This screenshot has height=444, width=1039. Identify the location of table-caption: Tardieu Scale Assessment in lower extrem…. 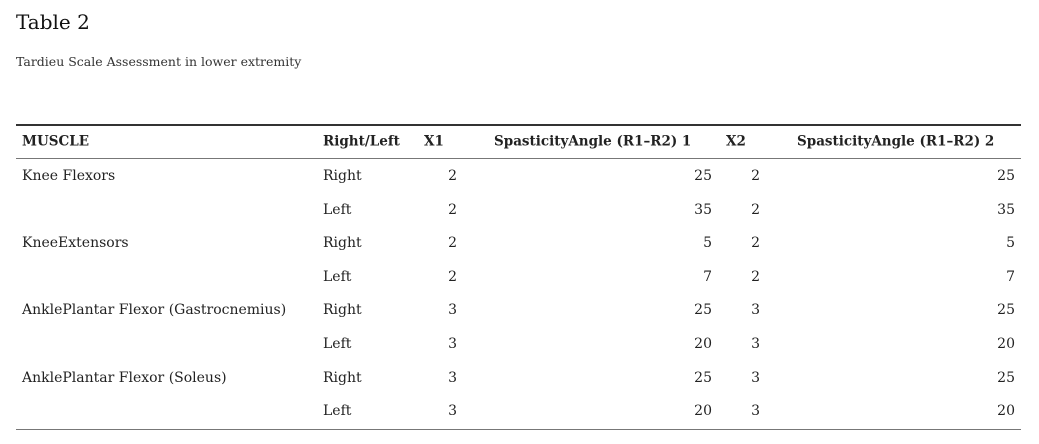
(159, 61).